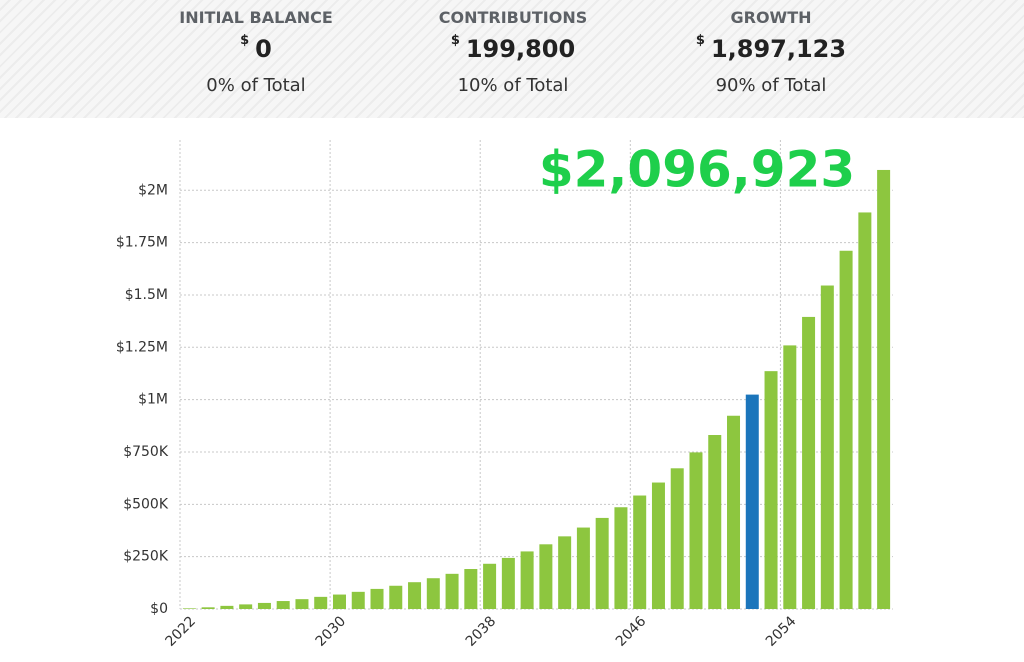 This screenshot has width=1024, height=662. I want to click on summary-block: CONTRIBUTIONS $199,800 10% of Total, so click(513, 48).